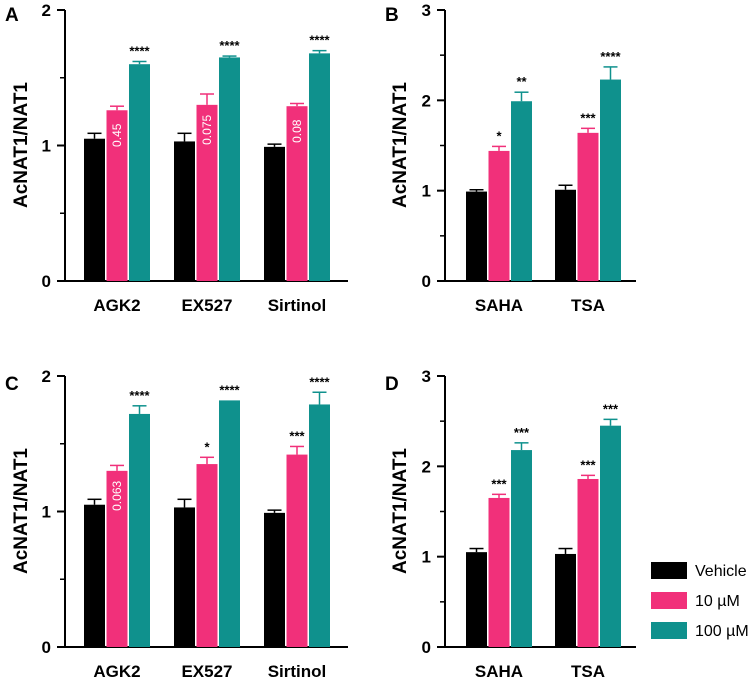 This screenshot has width=754, height=684. I want to click on p-value-label: 0.45, so click(117, 135).